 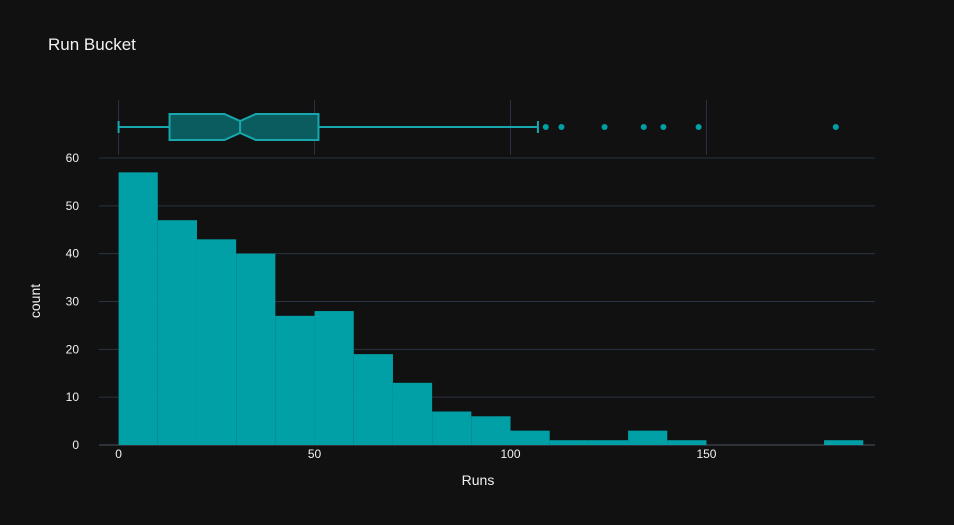 I want to click on y-tick-label: 60, so click(x=73, y=158).